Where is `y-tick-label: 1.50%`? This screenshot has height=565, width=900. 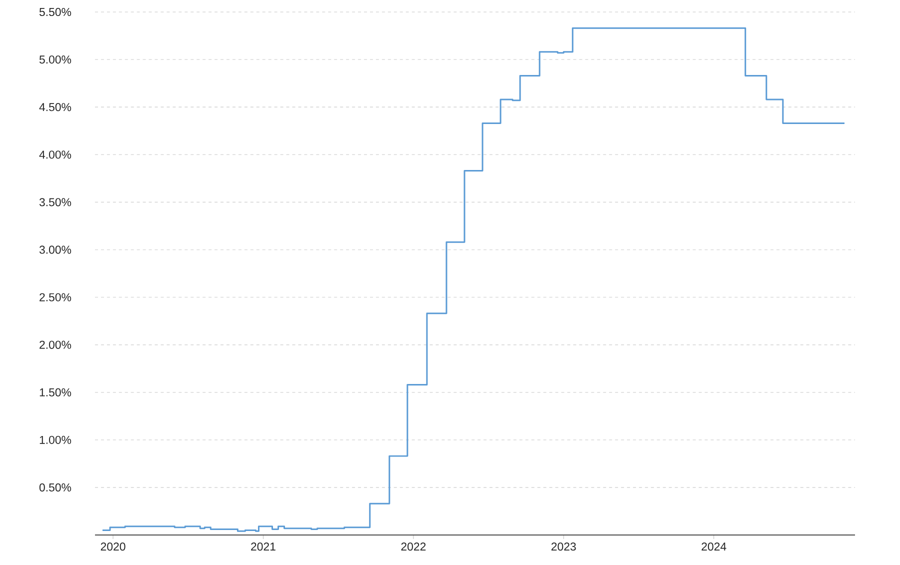 y-tick-label: 1.50% is located at coordinates (56, 392).